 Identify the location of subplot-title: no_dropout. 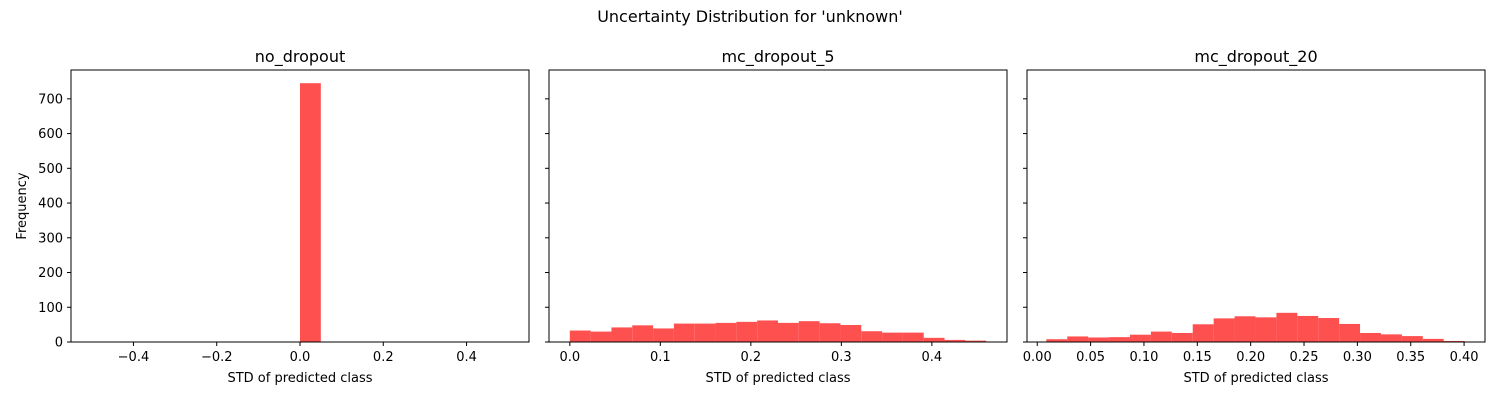
(300, 57).